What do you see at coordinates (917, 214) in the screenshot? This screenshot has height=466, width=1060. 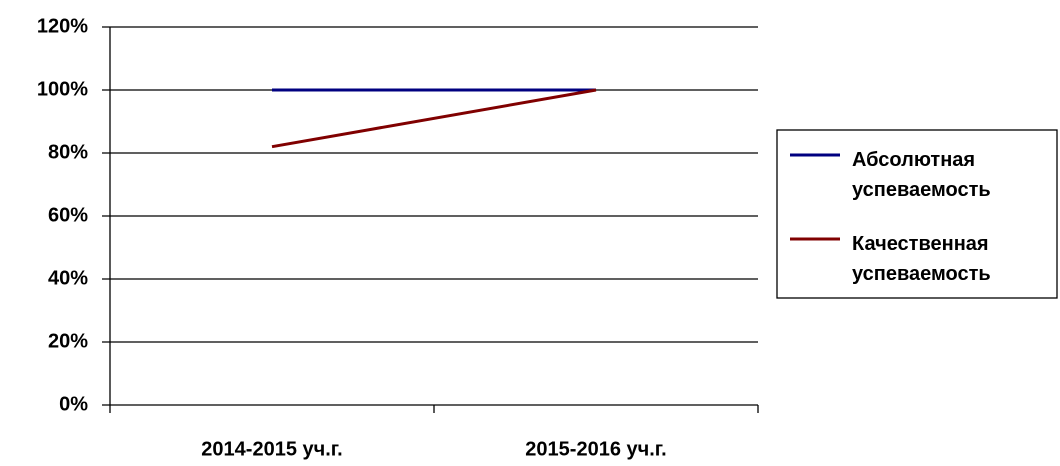 I see `legend-box` at bounding box center [917, 214].